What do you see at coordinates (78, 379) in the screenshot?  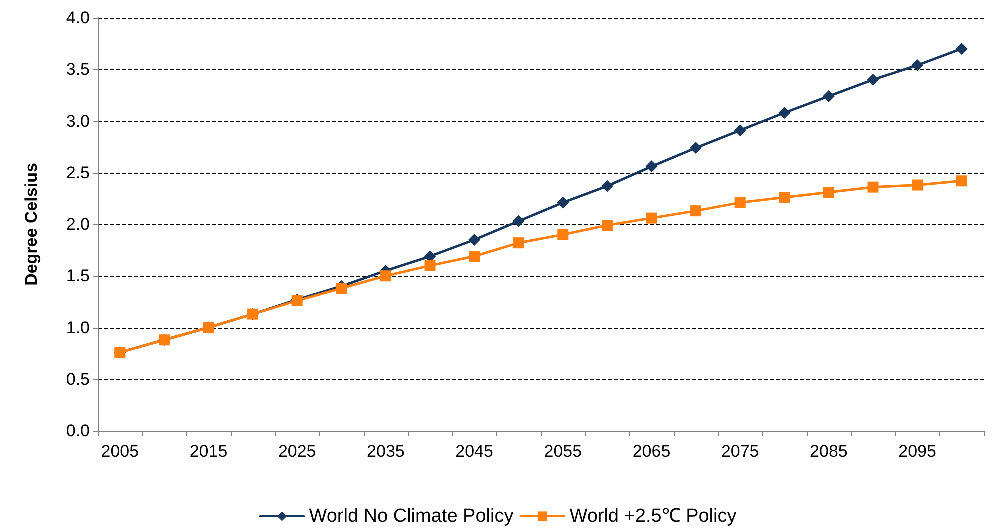 I see `y-tick-label: 0.5` at bounding box center [78, 379].